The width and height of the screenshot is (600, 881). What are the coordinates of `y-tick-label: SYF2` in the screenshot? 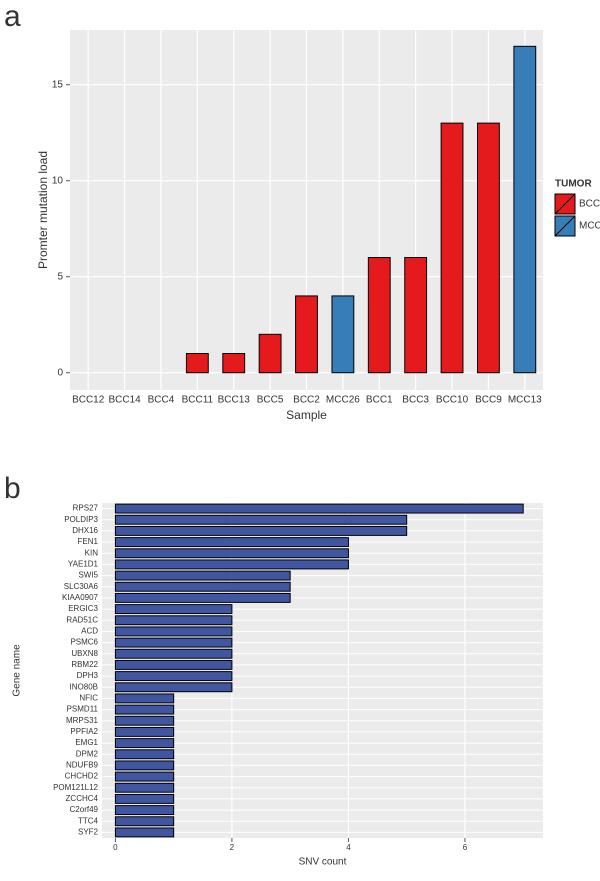 It's located at (88, 832).